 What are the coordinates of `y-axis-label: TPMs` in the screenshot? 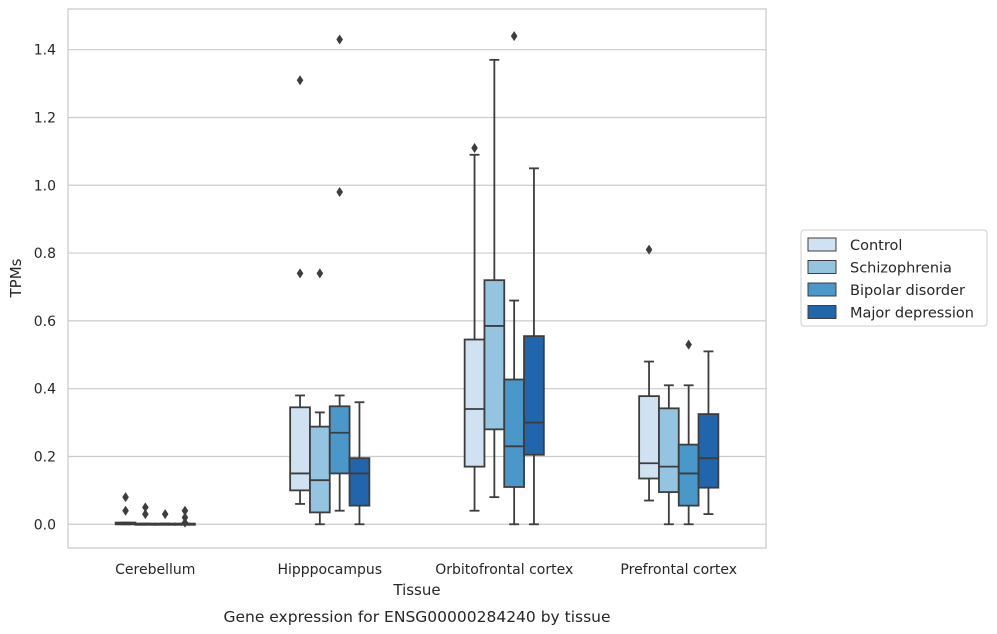 It's located at (16, 278).